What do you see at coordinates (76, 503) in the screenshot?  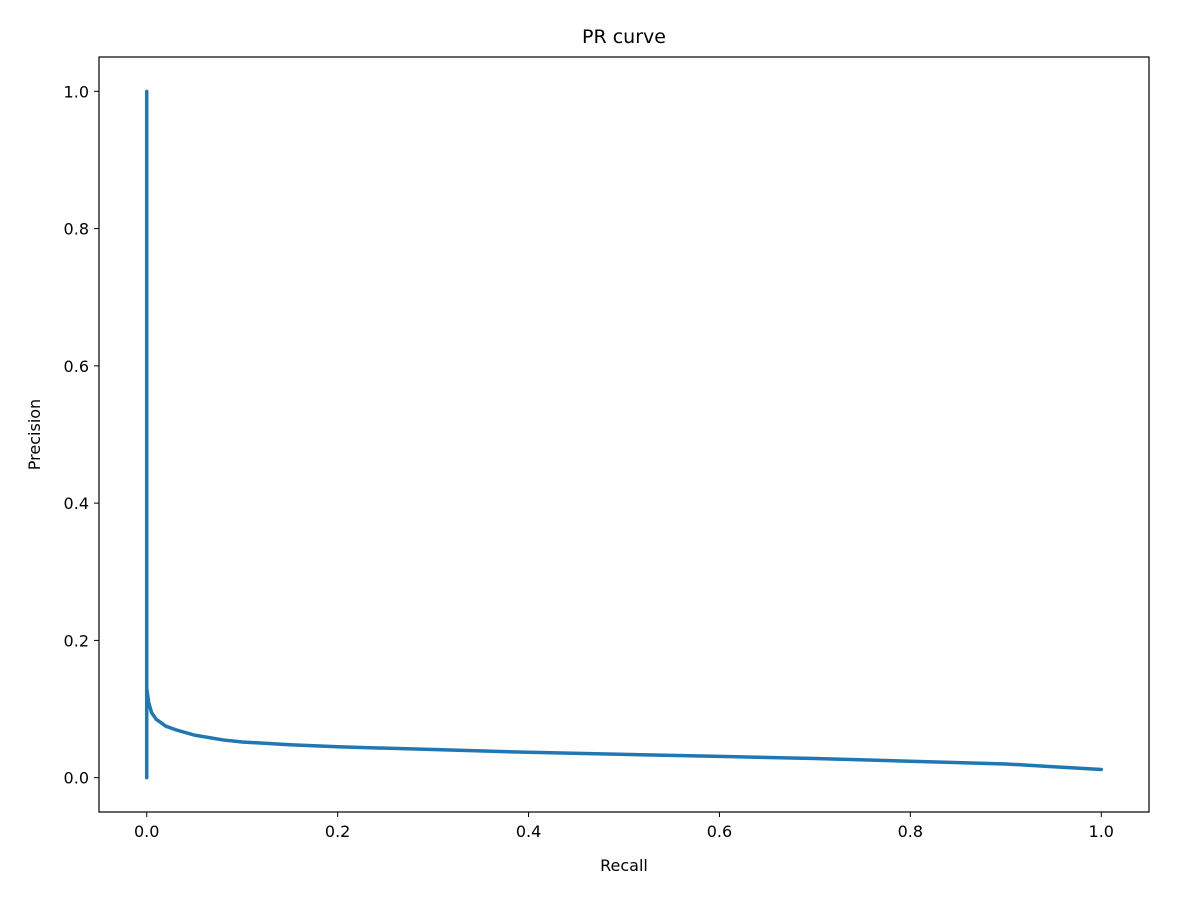 I see `y-tick-label: 0.4` at bounding box center [76, 503].